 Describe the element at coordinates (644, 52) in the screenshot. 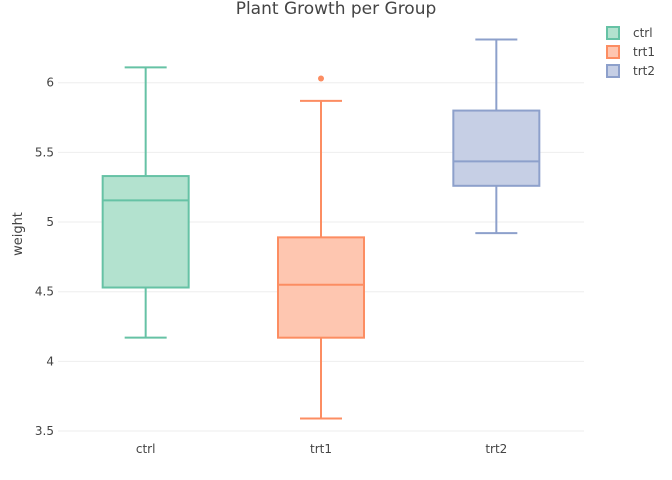

I see `legend-label: trt1` at that location.